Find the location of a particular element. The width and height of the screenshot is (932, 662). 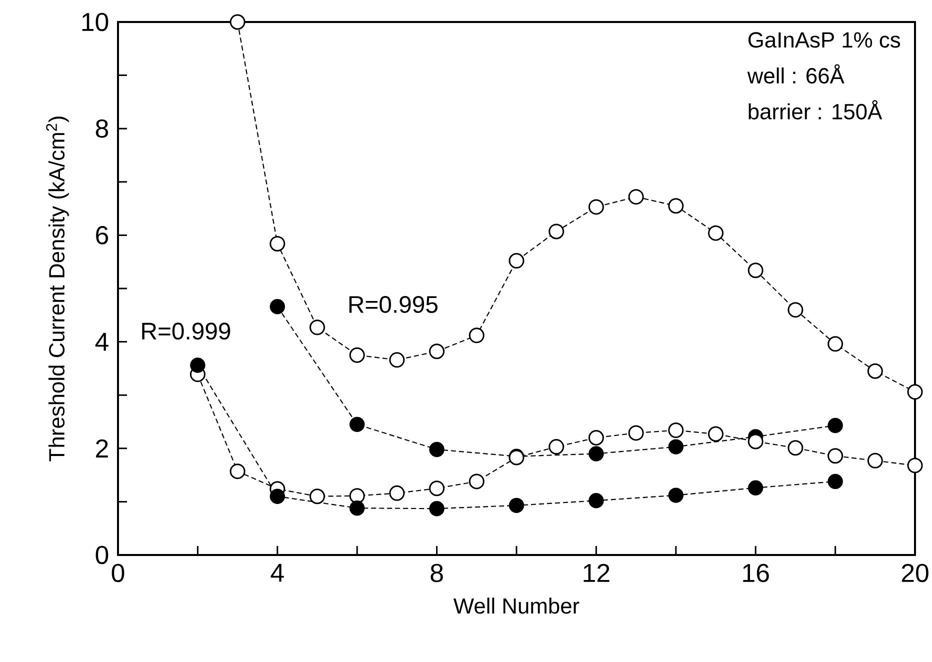

y-tick-label: 6 is located at coordinates (102, 235).